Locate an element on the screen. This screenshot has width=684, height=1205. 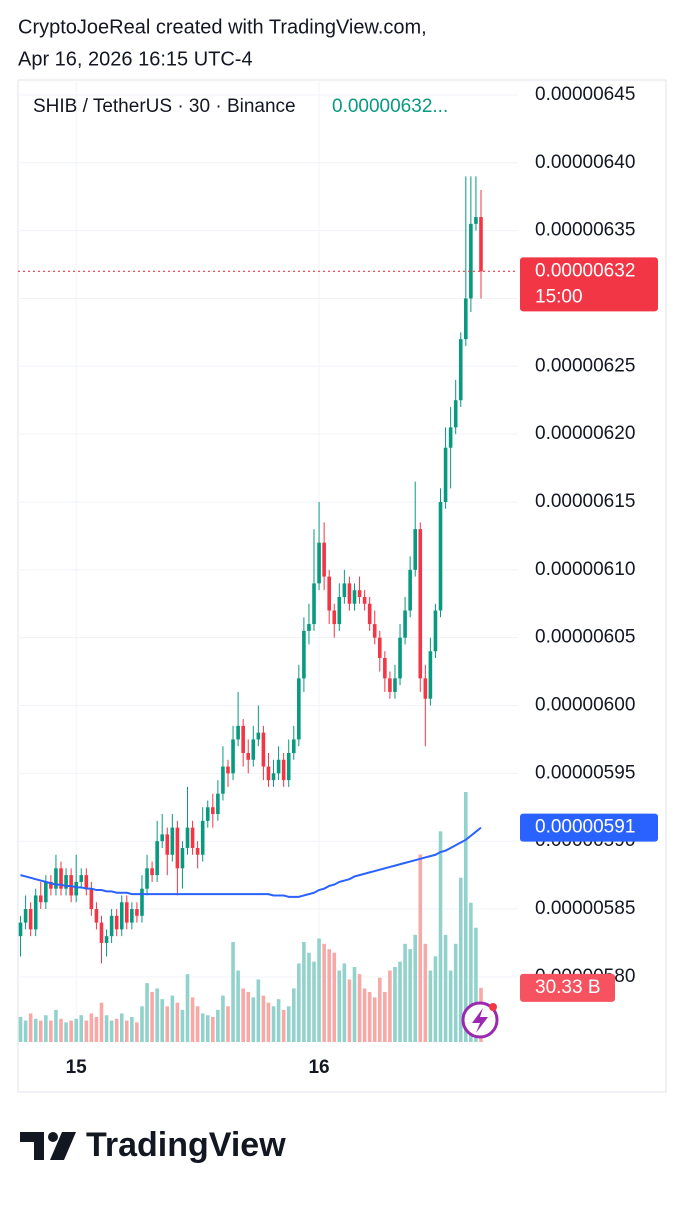
brand-name: TradingView is located at coordinates (186, 1145).